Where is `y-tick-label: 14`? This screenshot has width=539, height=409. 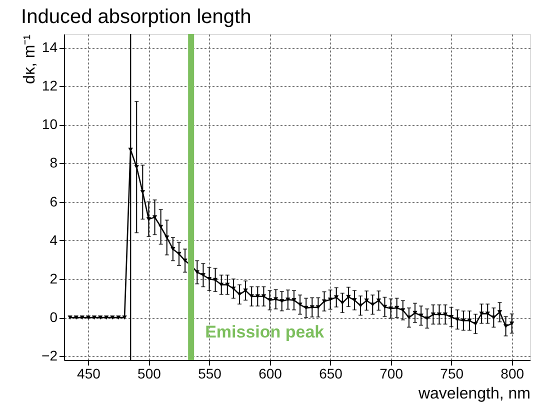 y-tick-label: 14 is located at coordinates (50, 47).